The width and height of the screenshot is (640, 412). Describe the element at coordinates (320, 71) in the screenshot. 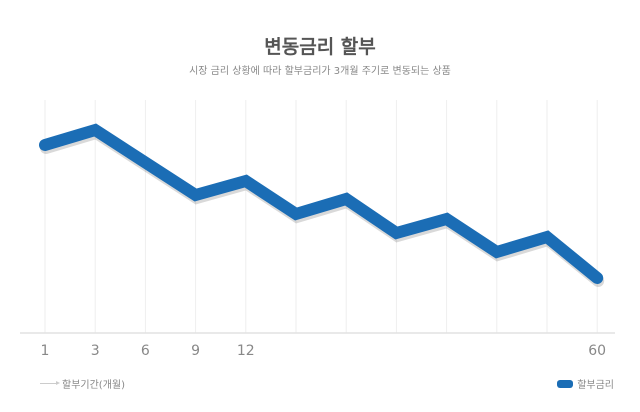

I see `chart-subtitle: 시장 금리 상황에 따라 할부금리가 3개월 주기로 변동되는 상품` at that location.